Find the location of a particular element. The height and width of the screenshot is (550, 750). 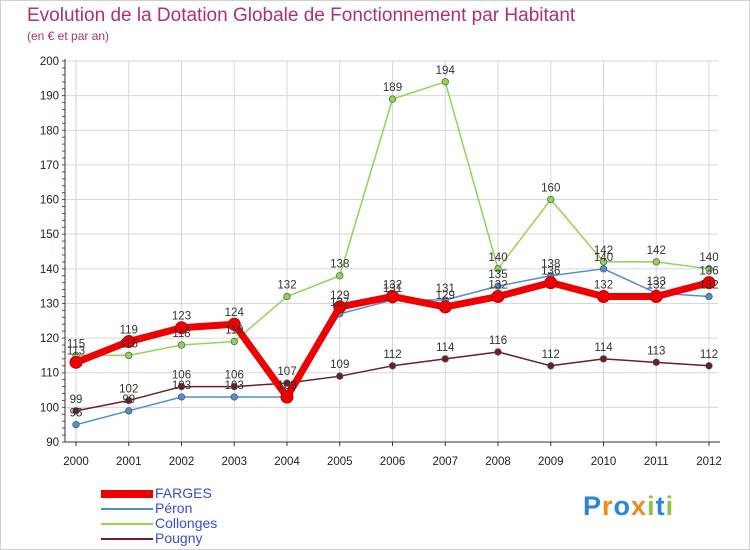

x-tick-label: 2009 is located at coordinates (551, 462).